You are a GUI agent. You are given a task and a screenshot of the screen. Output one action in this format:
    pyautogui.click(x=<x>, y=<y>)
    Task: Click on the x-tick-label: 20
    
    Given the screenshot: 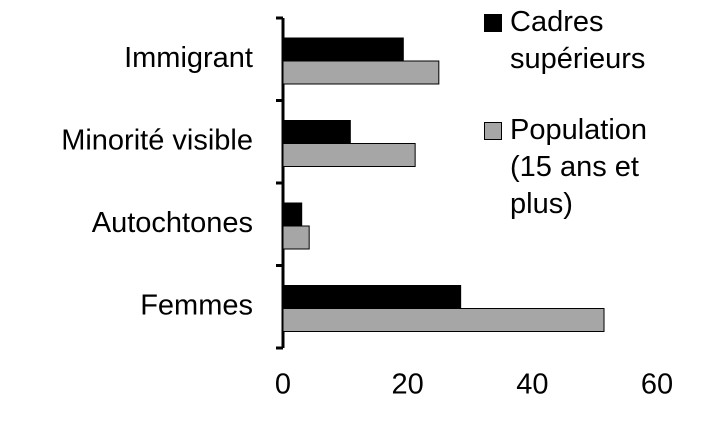 What is the action you would take?
    pyautogui.click(x=408, y=385)
    